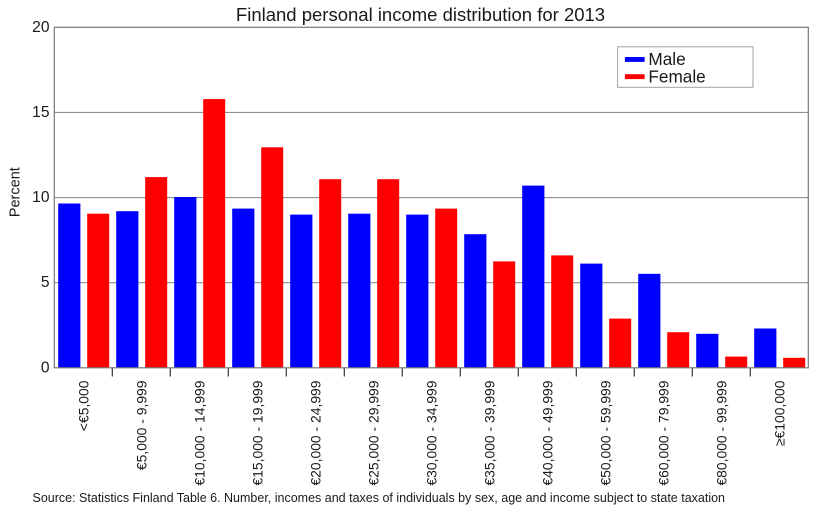  Describe the element at coordinates (489, 432) in the screenshot. I see `svg-text: €35,000 - 39,999` at that location.